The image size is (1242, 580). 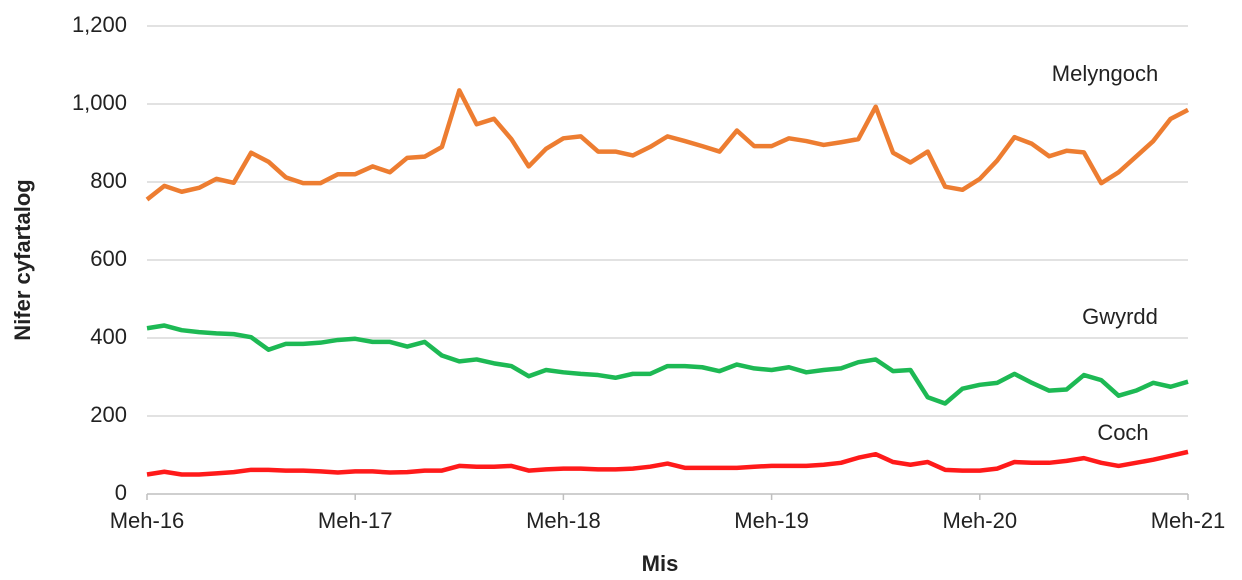 What do you see at coordinates (1188, 520) in the screenshot?
I see `x-tick-label: Meh-21` at bounding box center [1188, 520].